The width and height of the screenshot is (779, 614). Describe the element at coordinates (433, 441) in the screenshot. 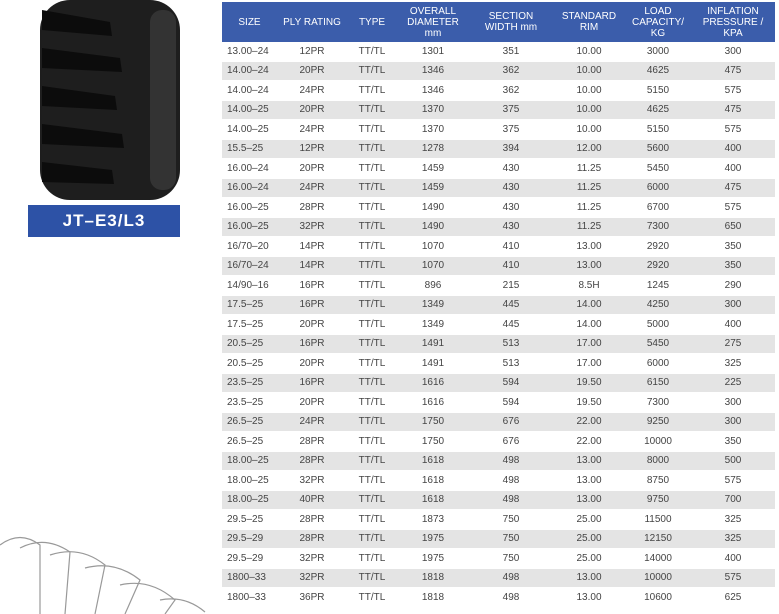

I see `table-cell: 1750` at that location.